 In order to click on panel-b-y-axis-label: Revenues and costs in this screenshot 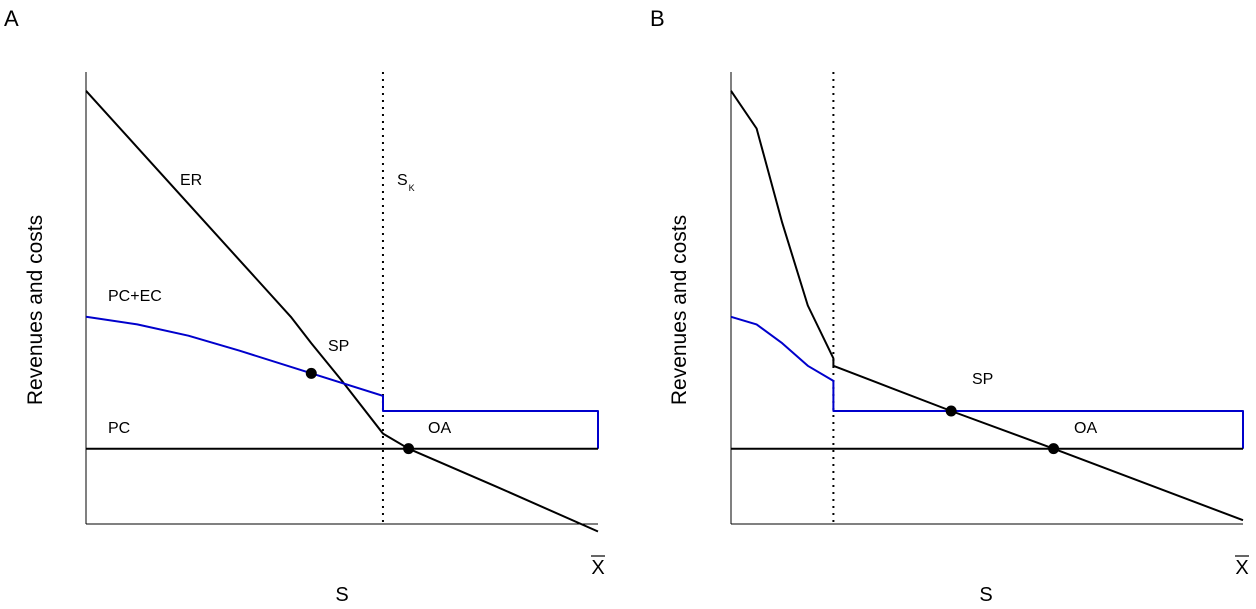, I will do `click(679, 310)`.